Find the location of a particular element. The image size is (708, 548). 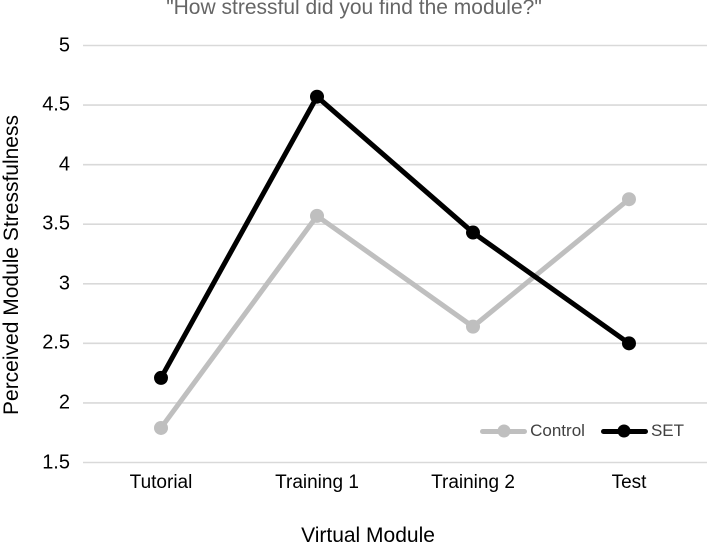

x-category-label: Training 2 is located at coordinates (473, 482).